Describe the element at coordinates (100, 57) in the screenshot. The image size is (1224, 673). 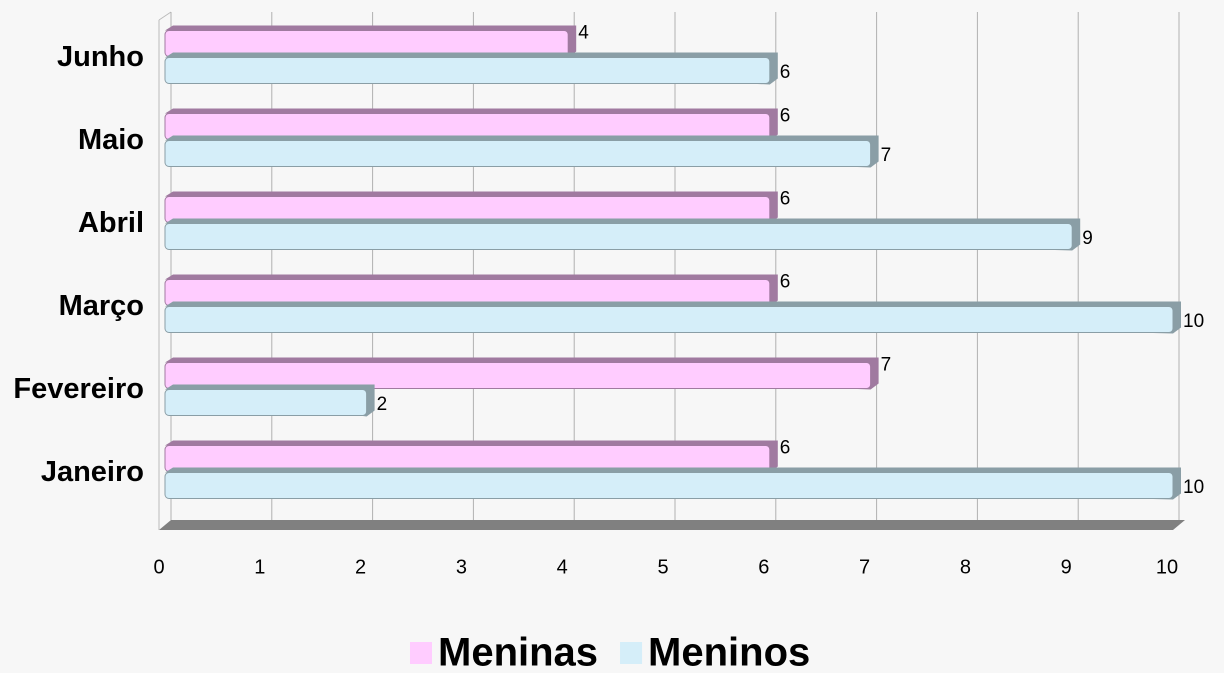
I see `category-label: Junho` at that location.